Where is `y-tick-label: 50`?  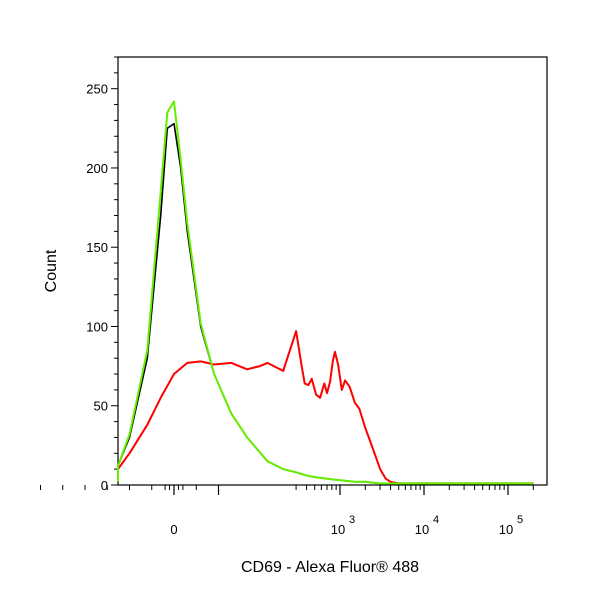
y-tick-label: 50 is located at coordinates (101, 406).